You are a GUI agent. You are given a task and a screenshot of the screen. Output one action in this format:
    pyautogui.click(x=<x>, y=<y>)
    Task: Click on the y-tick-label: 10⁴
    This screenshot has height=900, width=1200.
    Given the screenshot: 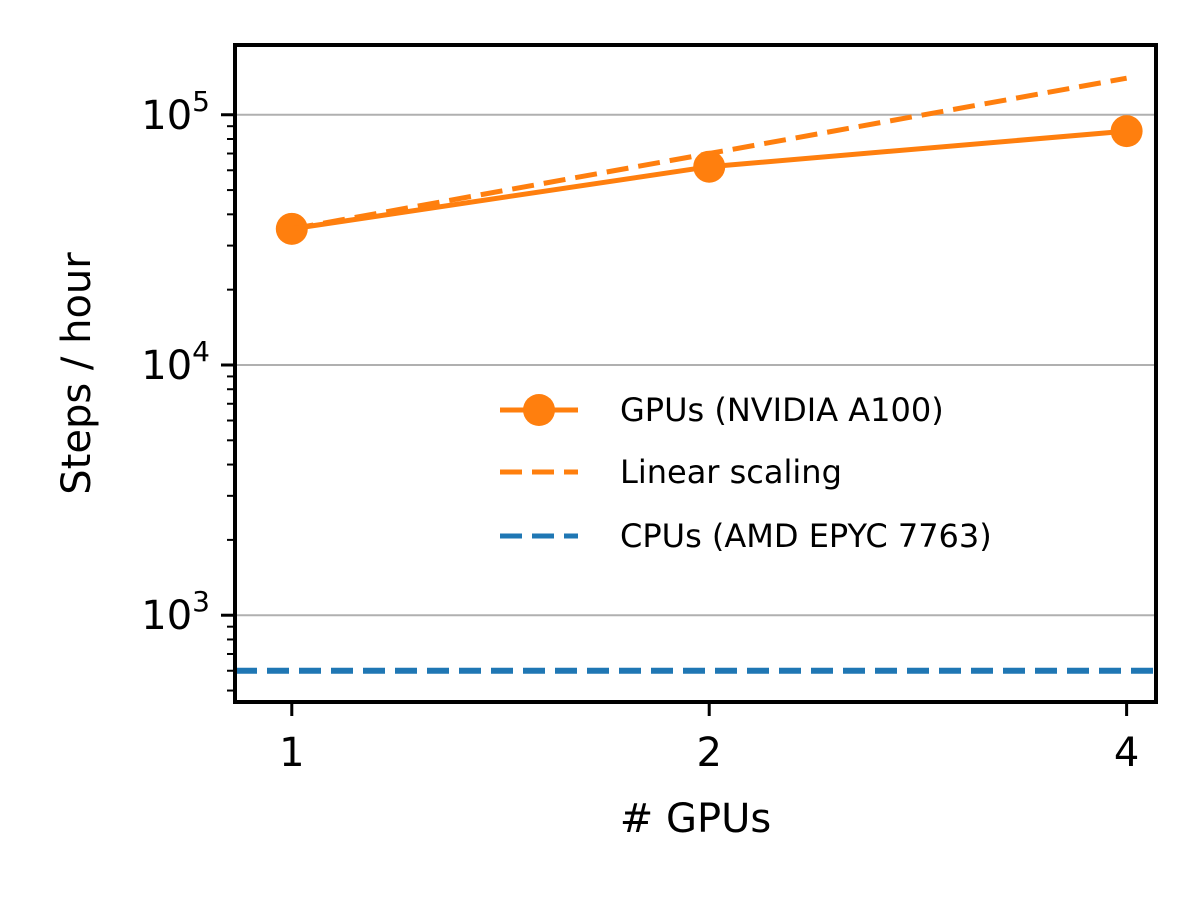 What is the action you would take?
    pyautogui.click(x=175, y=362)
    